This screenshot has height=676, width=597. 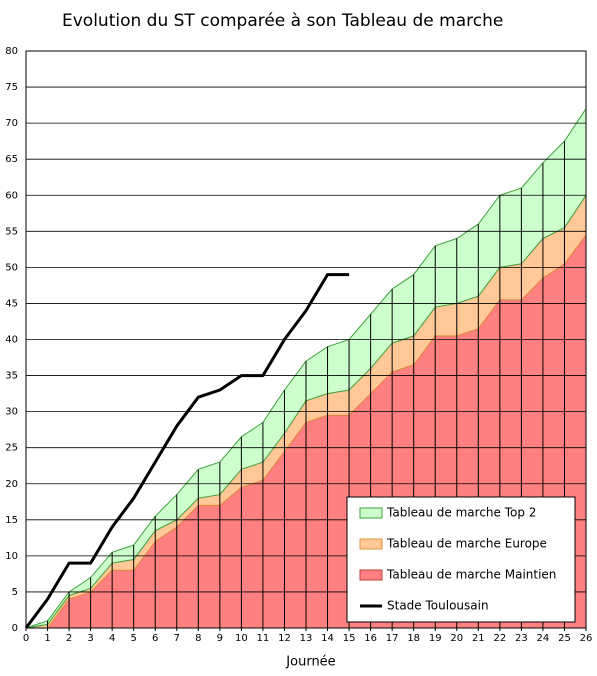 I want to click on x-tick-label: 26, so click(x=586, y=638).